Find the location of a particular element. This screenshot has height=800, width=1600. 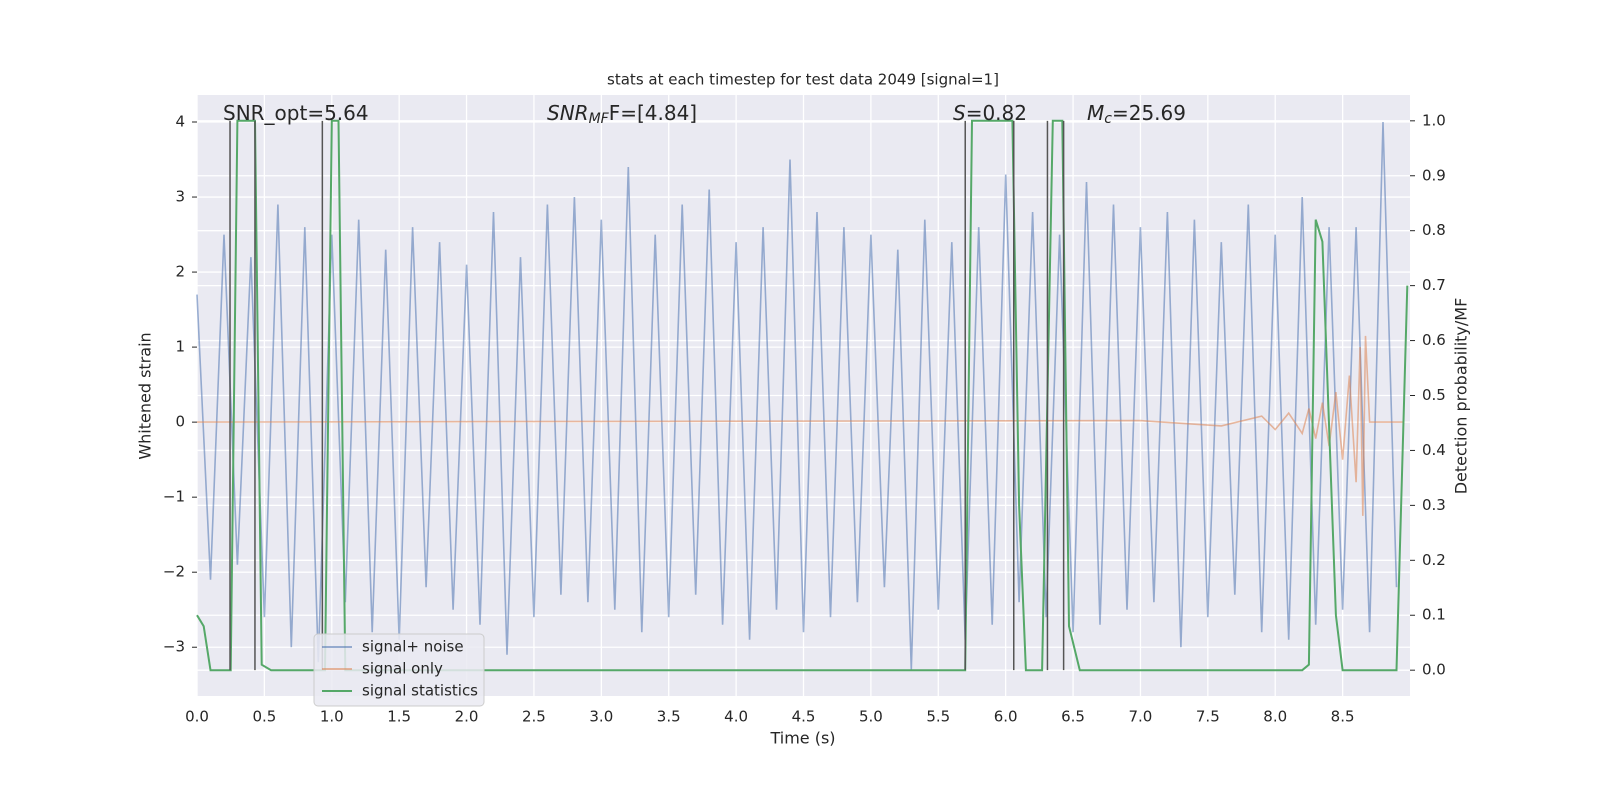

x-tick-label: 1.5 is located at coordinates (399, 717).